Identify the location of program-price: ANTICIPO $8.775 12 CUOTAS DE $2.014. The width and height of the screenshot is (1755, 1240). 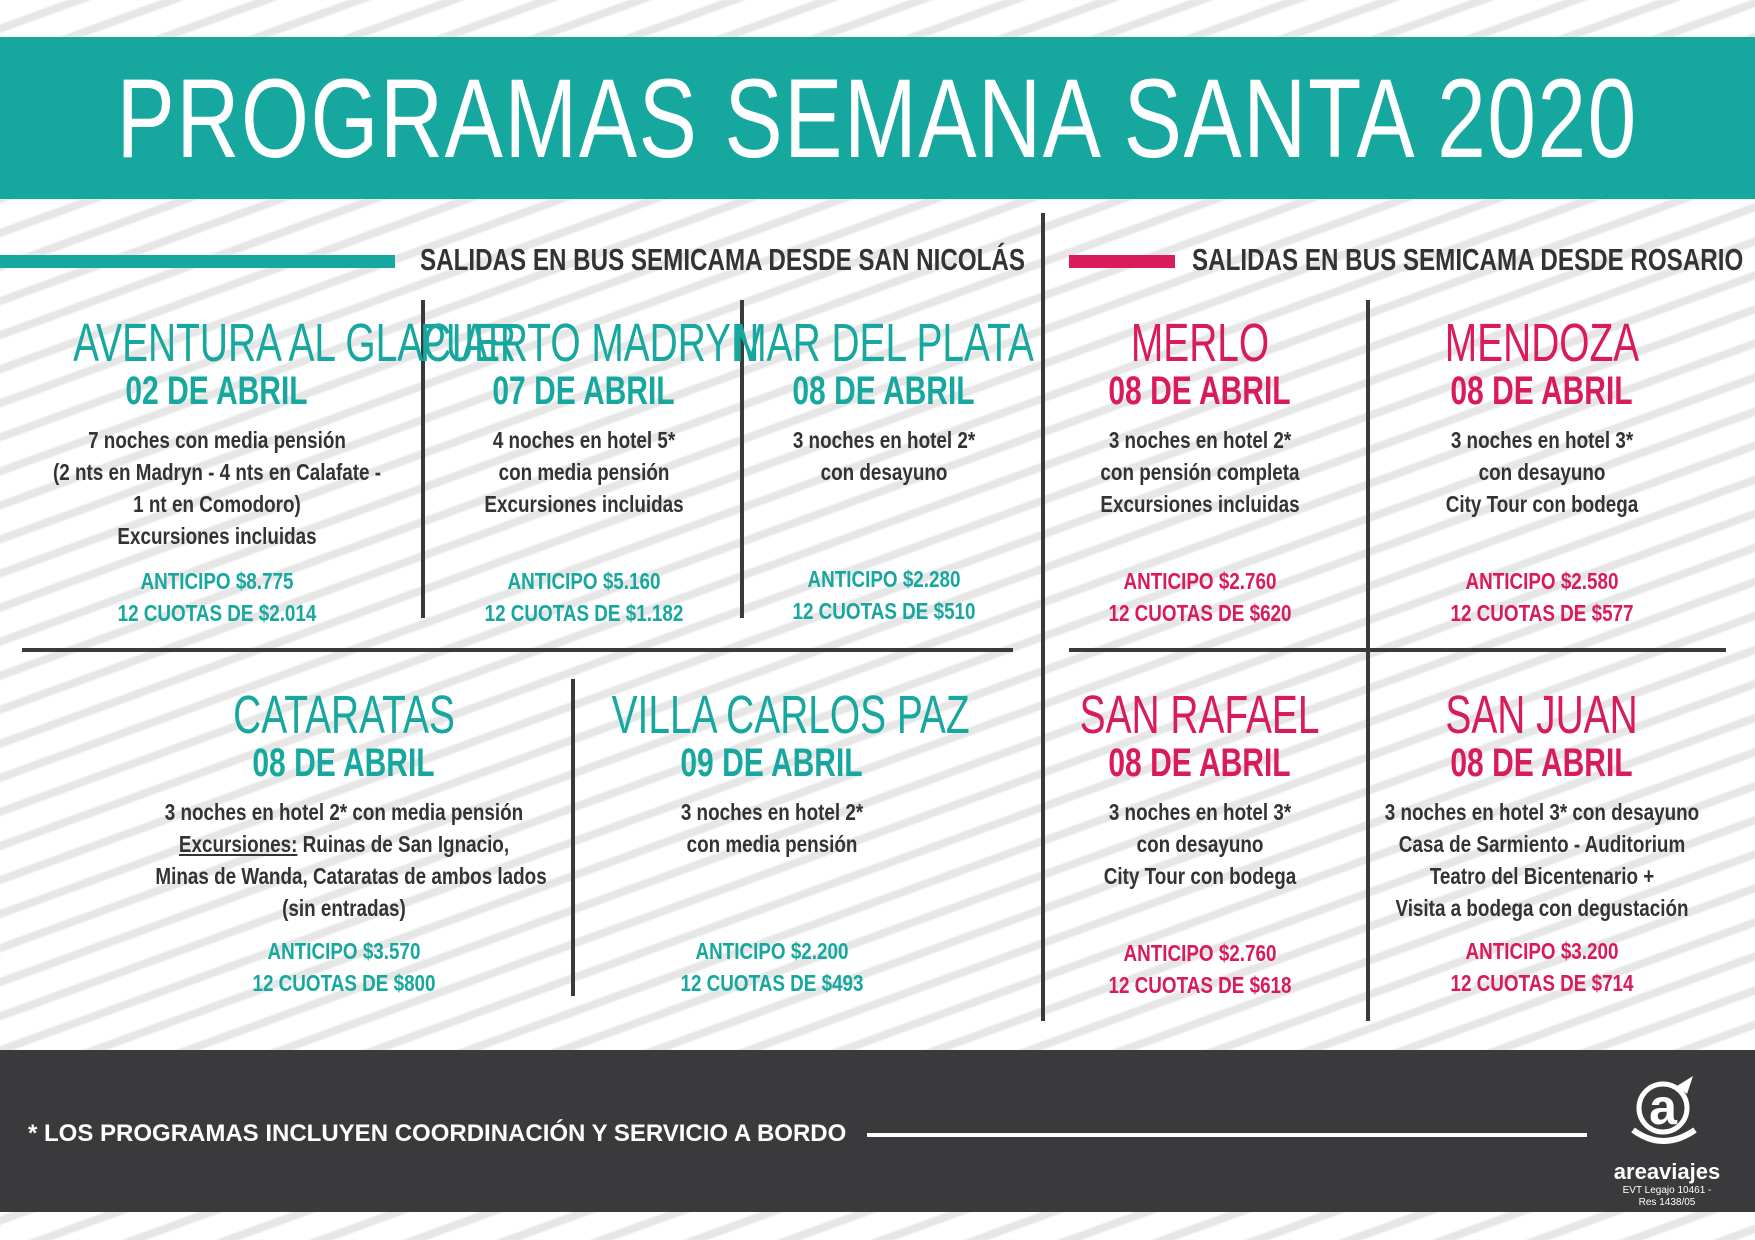
(223, 597).